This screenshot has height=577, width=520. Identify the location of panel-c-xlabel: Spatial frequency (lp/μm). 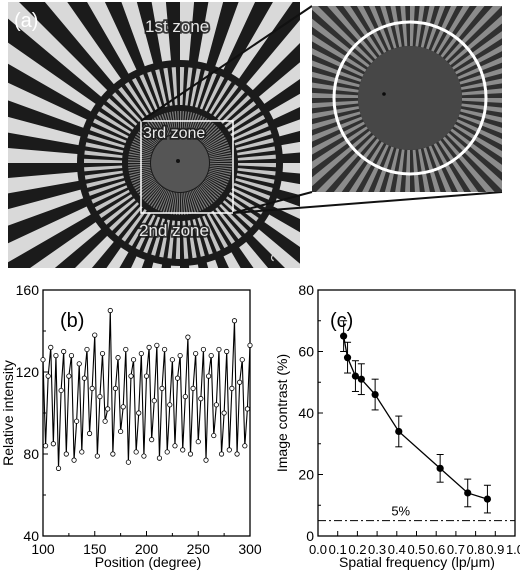
(417, 562).